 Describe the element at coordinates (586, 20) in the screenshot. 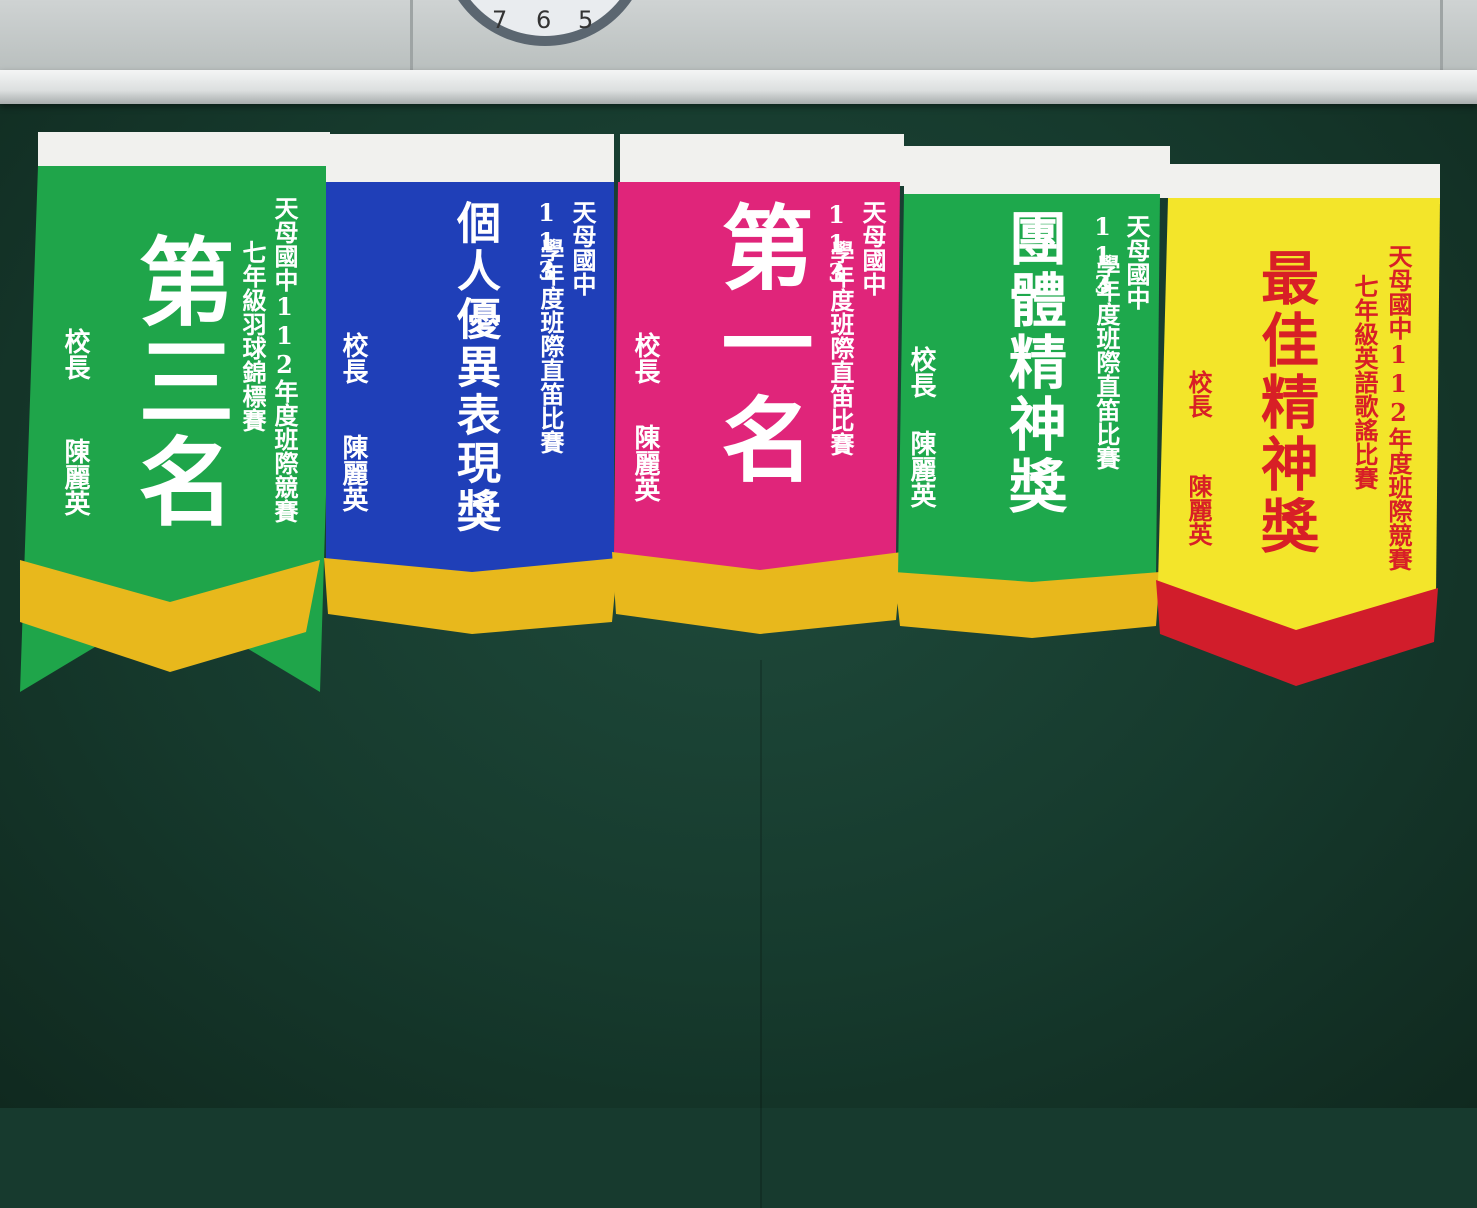

I see `clock-numeral: 5` at that location.